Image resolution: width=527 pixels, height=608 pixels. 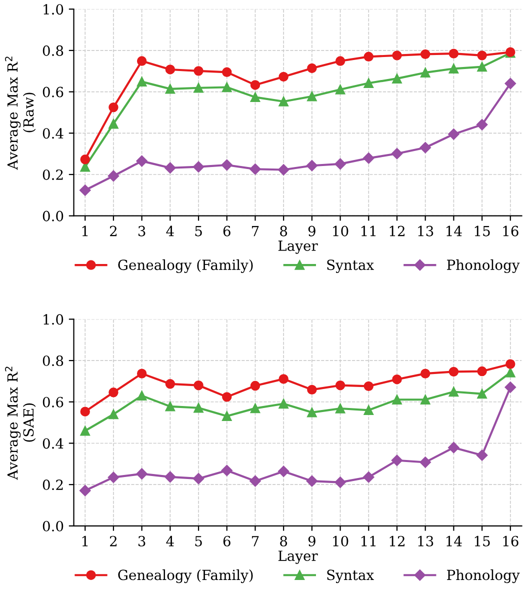 I want to click on x-tick-label: 8, so click(x=284, y=231).